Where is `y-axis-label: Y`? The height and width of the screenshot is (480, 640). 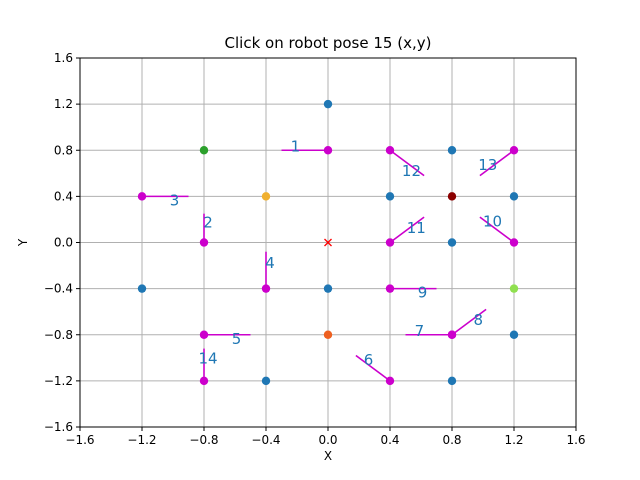
y-axis-label: Y is located at coordinates (23, 242).